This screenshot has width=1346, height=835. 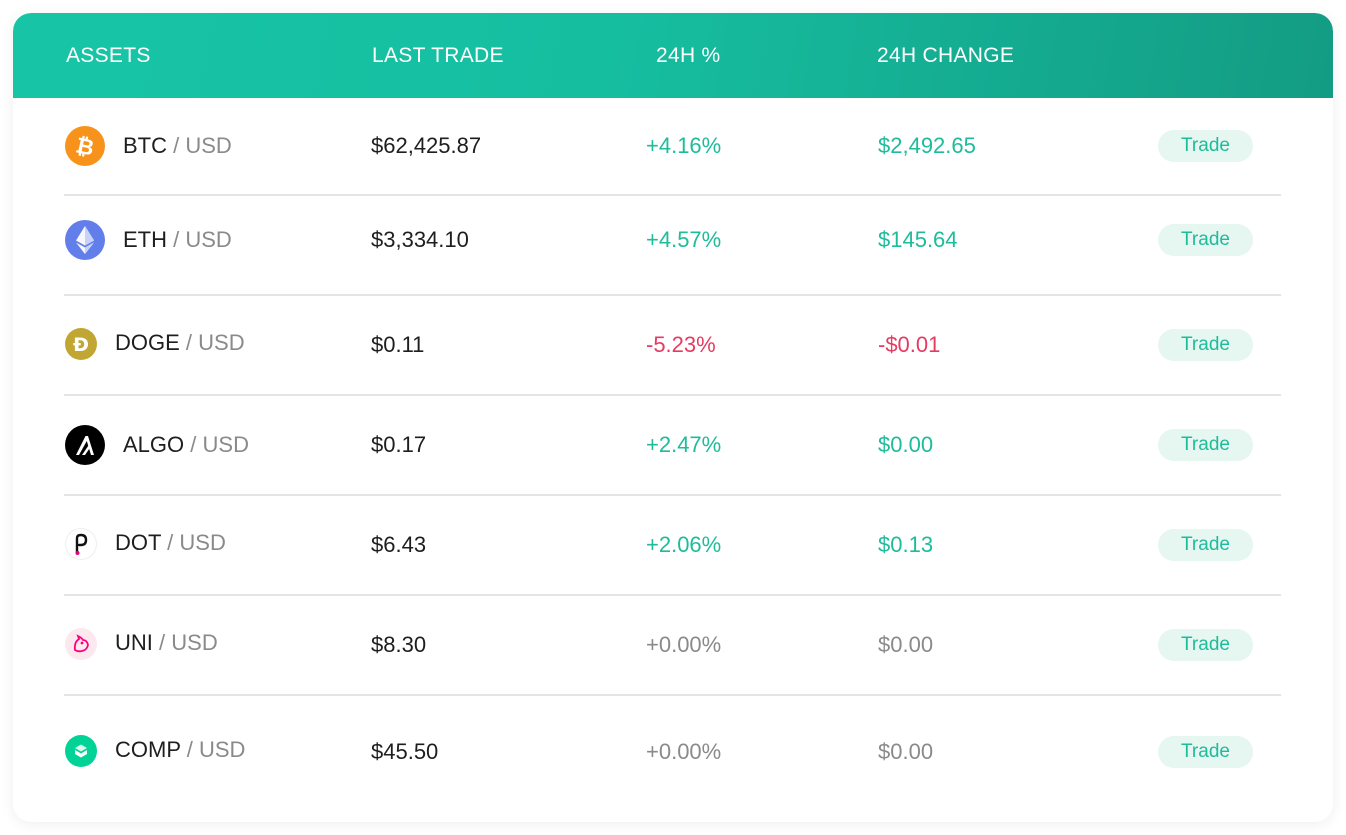 I want to click on last-trade-value: $8.30, so click(x=399, y=644).